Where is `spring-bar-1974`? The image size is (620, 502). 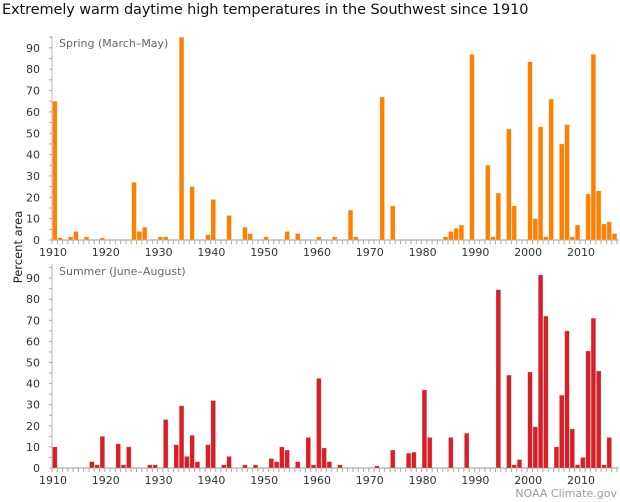 spring-bar-1974 is located at coordinates (393, 223).